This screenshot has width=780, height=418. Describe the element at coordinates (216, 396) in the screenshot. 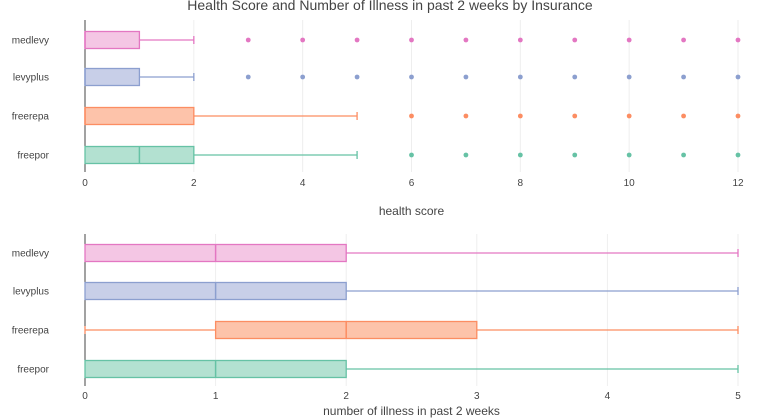

I see `x-tick-label: 1` at that location.